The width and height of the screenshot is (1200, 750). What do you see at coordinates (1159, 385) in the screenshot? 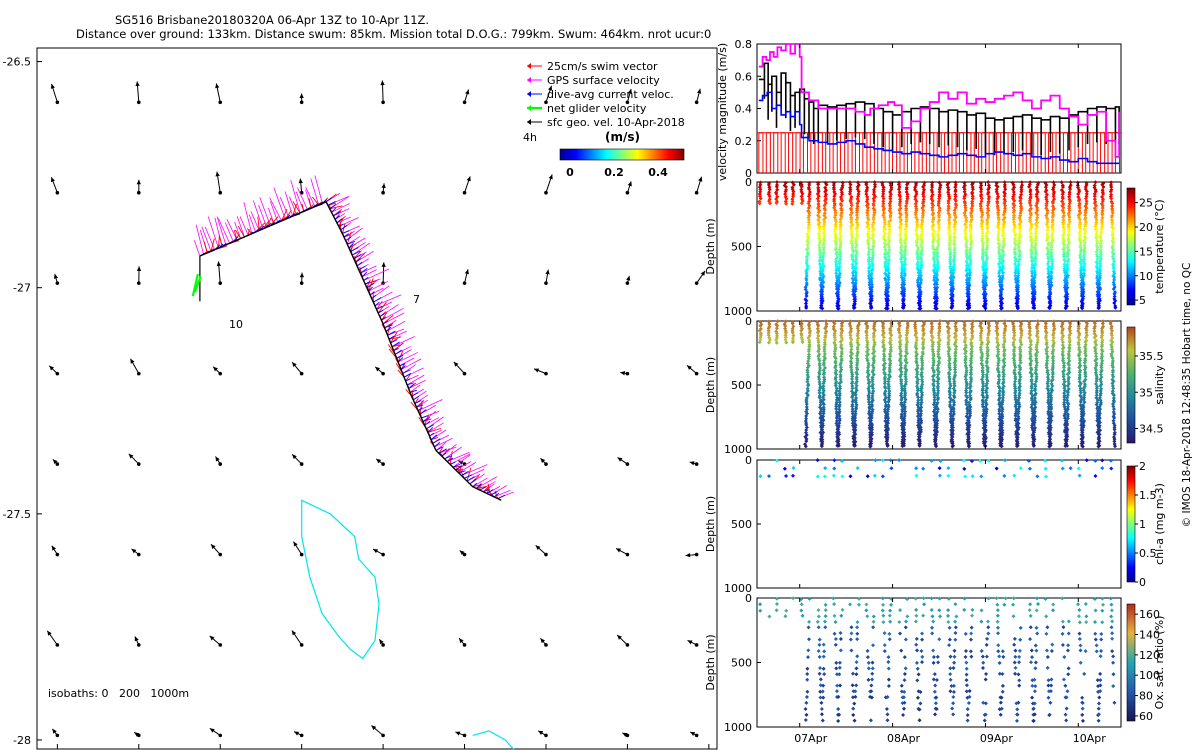
I see `section-colorbar-label: salinity` at bounding box center [1159, 385].